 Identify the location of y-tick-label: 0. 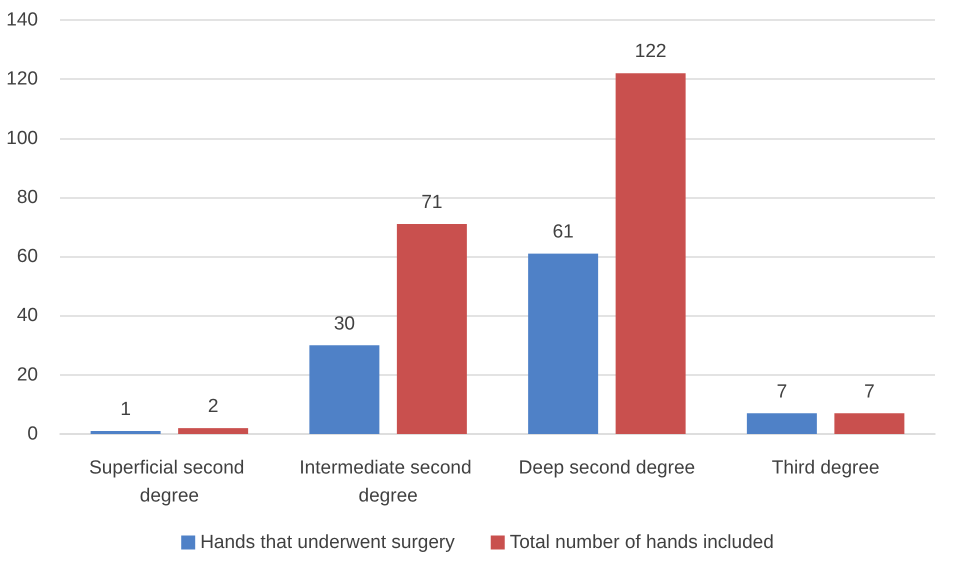
(32, 434).